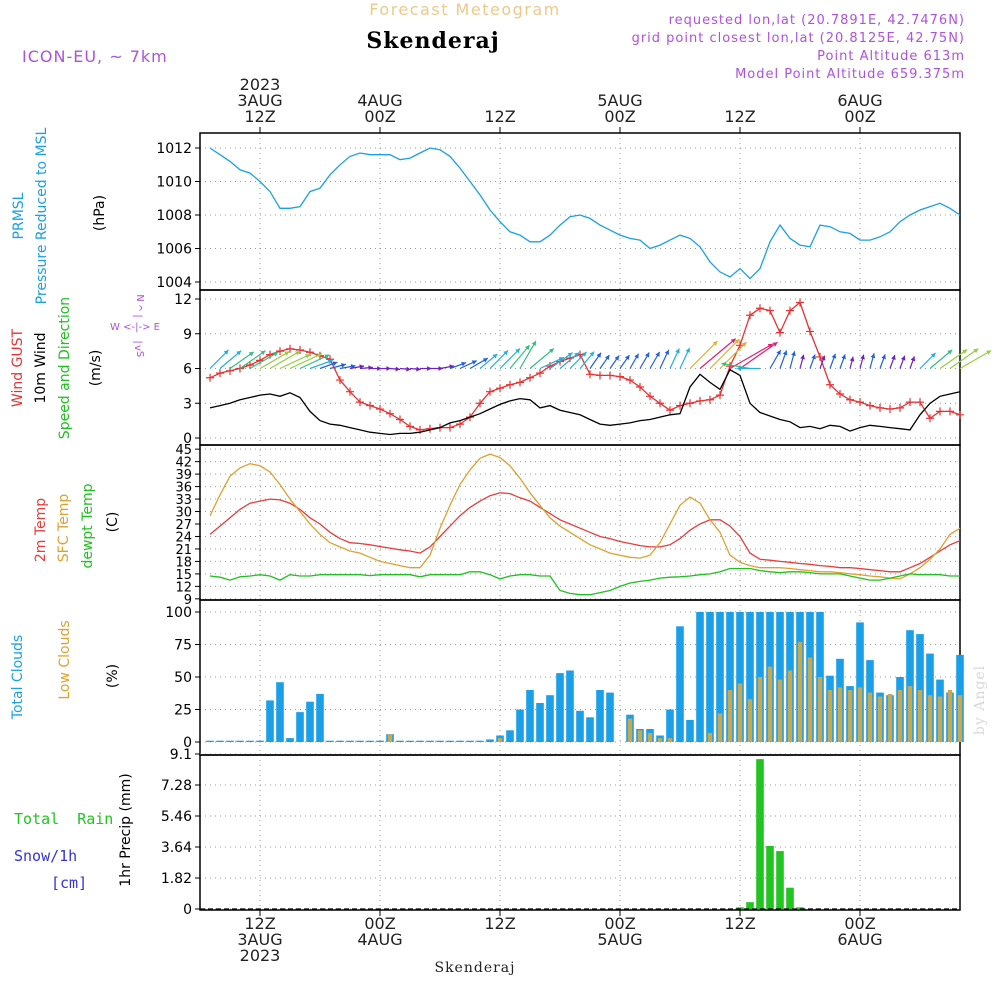 The width and height of the screenshot is (1000, 1000). What do you see at coordinates (137, 348) in the screenshot?
I see `compass-down: v` at bounding box center [137, 348].